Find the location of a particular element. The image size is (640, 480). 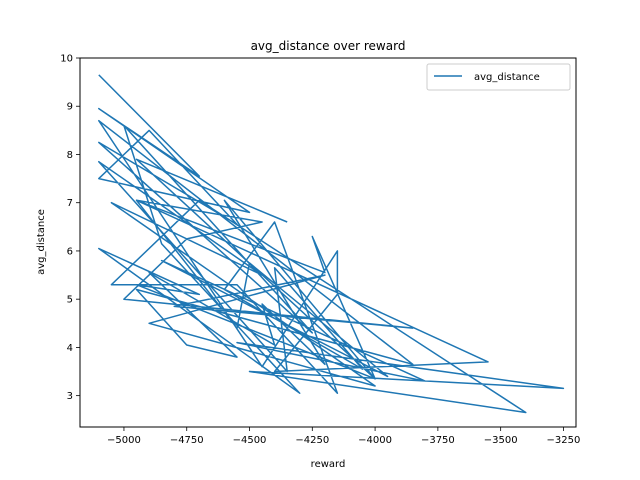

y-axis: 3 4 5 6 7 8 9 10 is located at coordinates (70, 228).